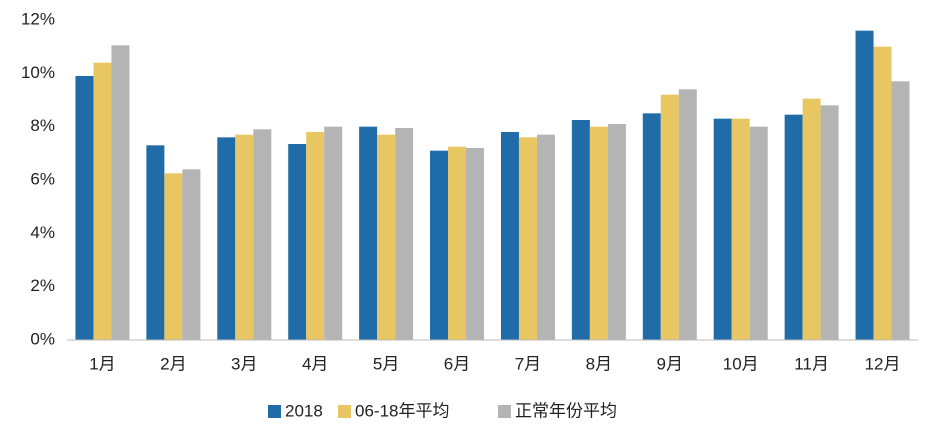 The height and width of the screenshot is (428, 926). What do you see at coordinates (566, 410) in the screenshot?
I see `legend-label: 正常年份平均` at bounding box center [566, 410].